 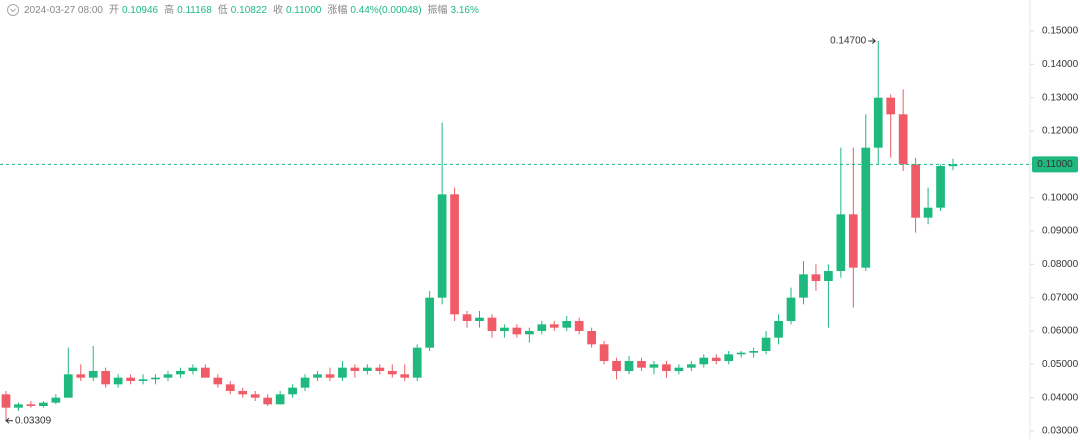 What do you see at coordinates (337, 9) in the screenshot?
I see `info-label: 涨幅` at bounding box center [337, 9].